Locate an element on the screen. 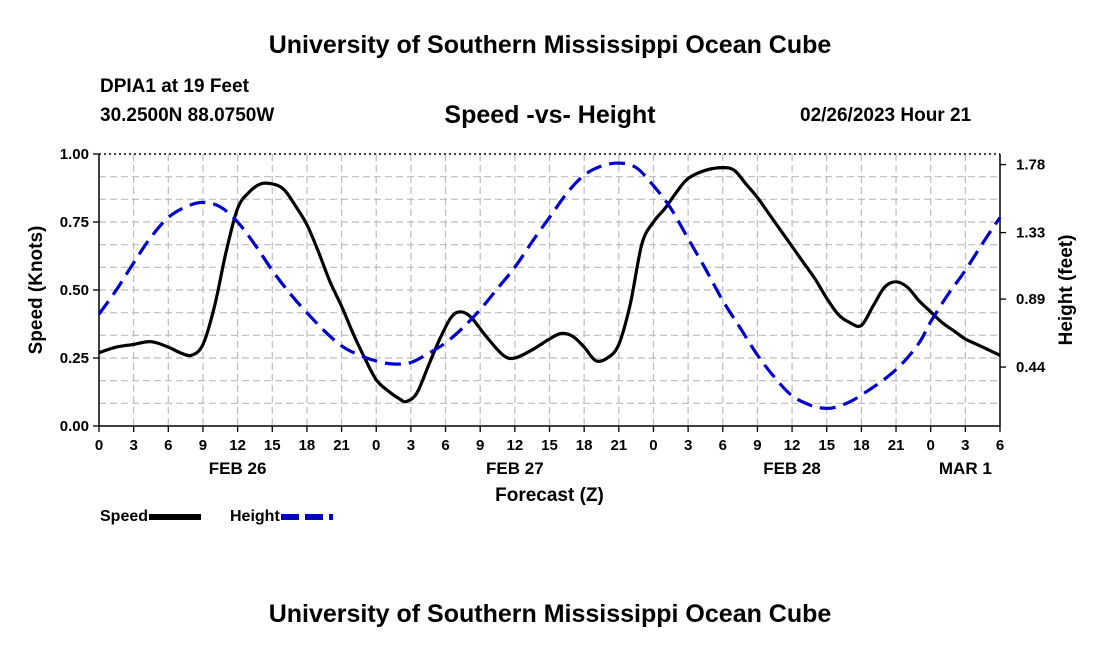 Image resolution: width=1100 pixels, height=650 pixels. date-label: FEB 27 is located at coordinates (515, 468).